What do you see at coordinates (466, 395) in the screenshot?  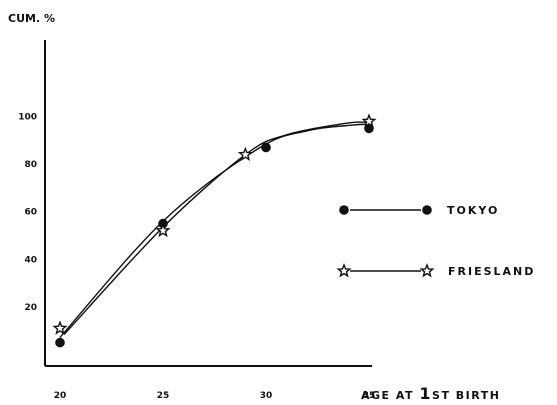 I see `x-axis-label-suffix: ST BIRTH` at bounding box center [466, 395].